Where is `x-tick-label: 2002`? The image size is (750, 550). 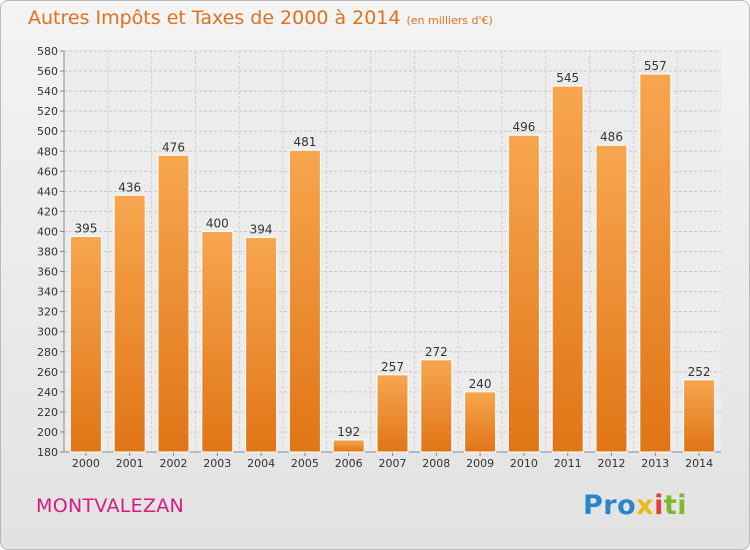 x-tick-label: 2002 is located at coordinates (174, 463).